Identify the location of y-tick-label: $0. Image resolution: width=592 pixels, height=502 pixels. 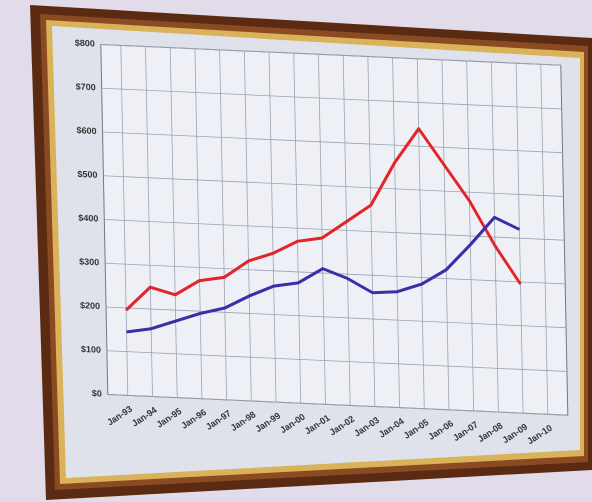
(97, 393).